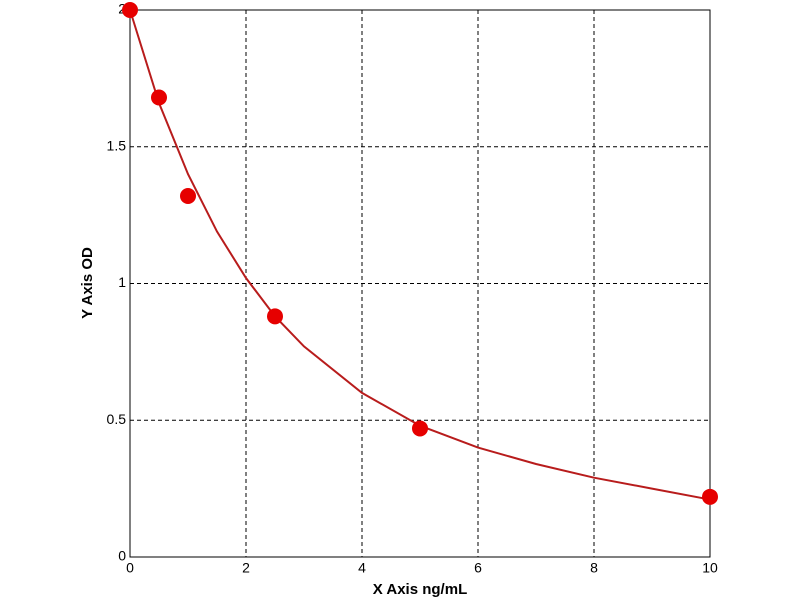 Image resolution: width=800 pixels, height=600 pixels. What do you see at coordinates (87, 283) in the screenshot?
I see `y-axis-title: Y Axis OD` at bounding box center [87, 283].